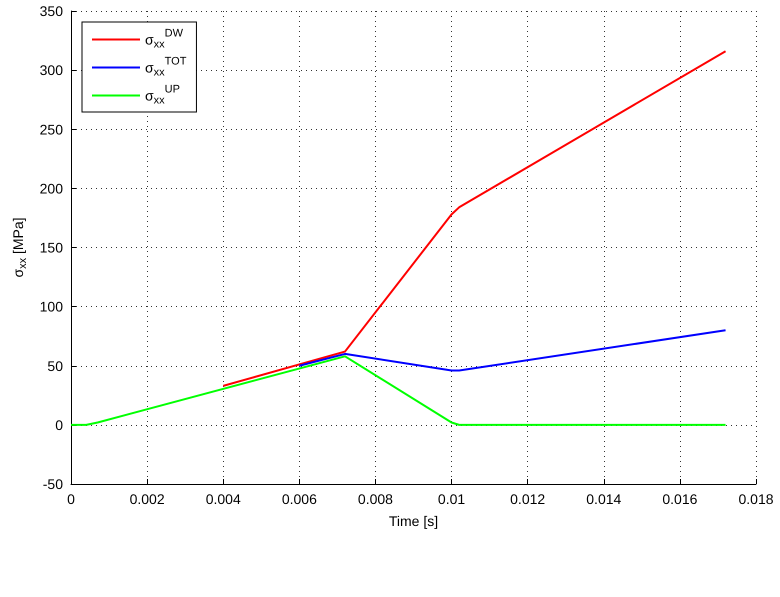 The width and height of the screenshot is (780, 597). I want to click on x-tick-label: 0.018, so click(756, 499).